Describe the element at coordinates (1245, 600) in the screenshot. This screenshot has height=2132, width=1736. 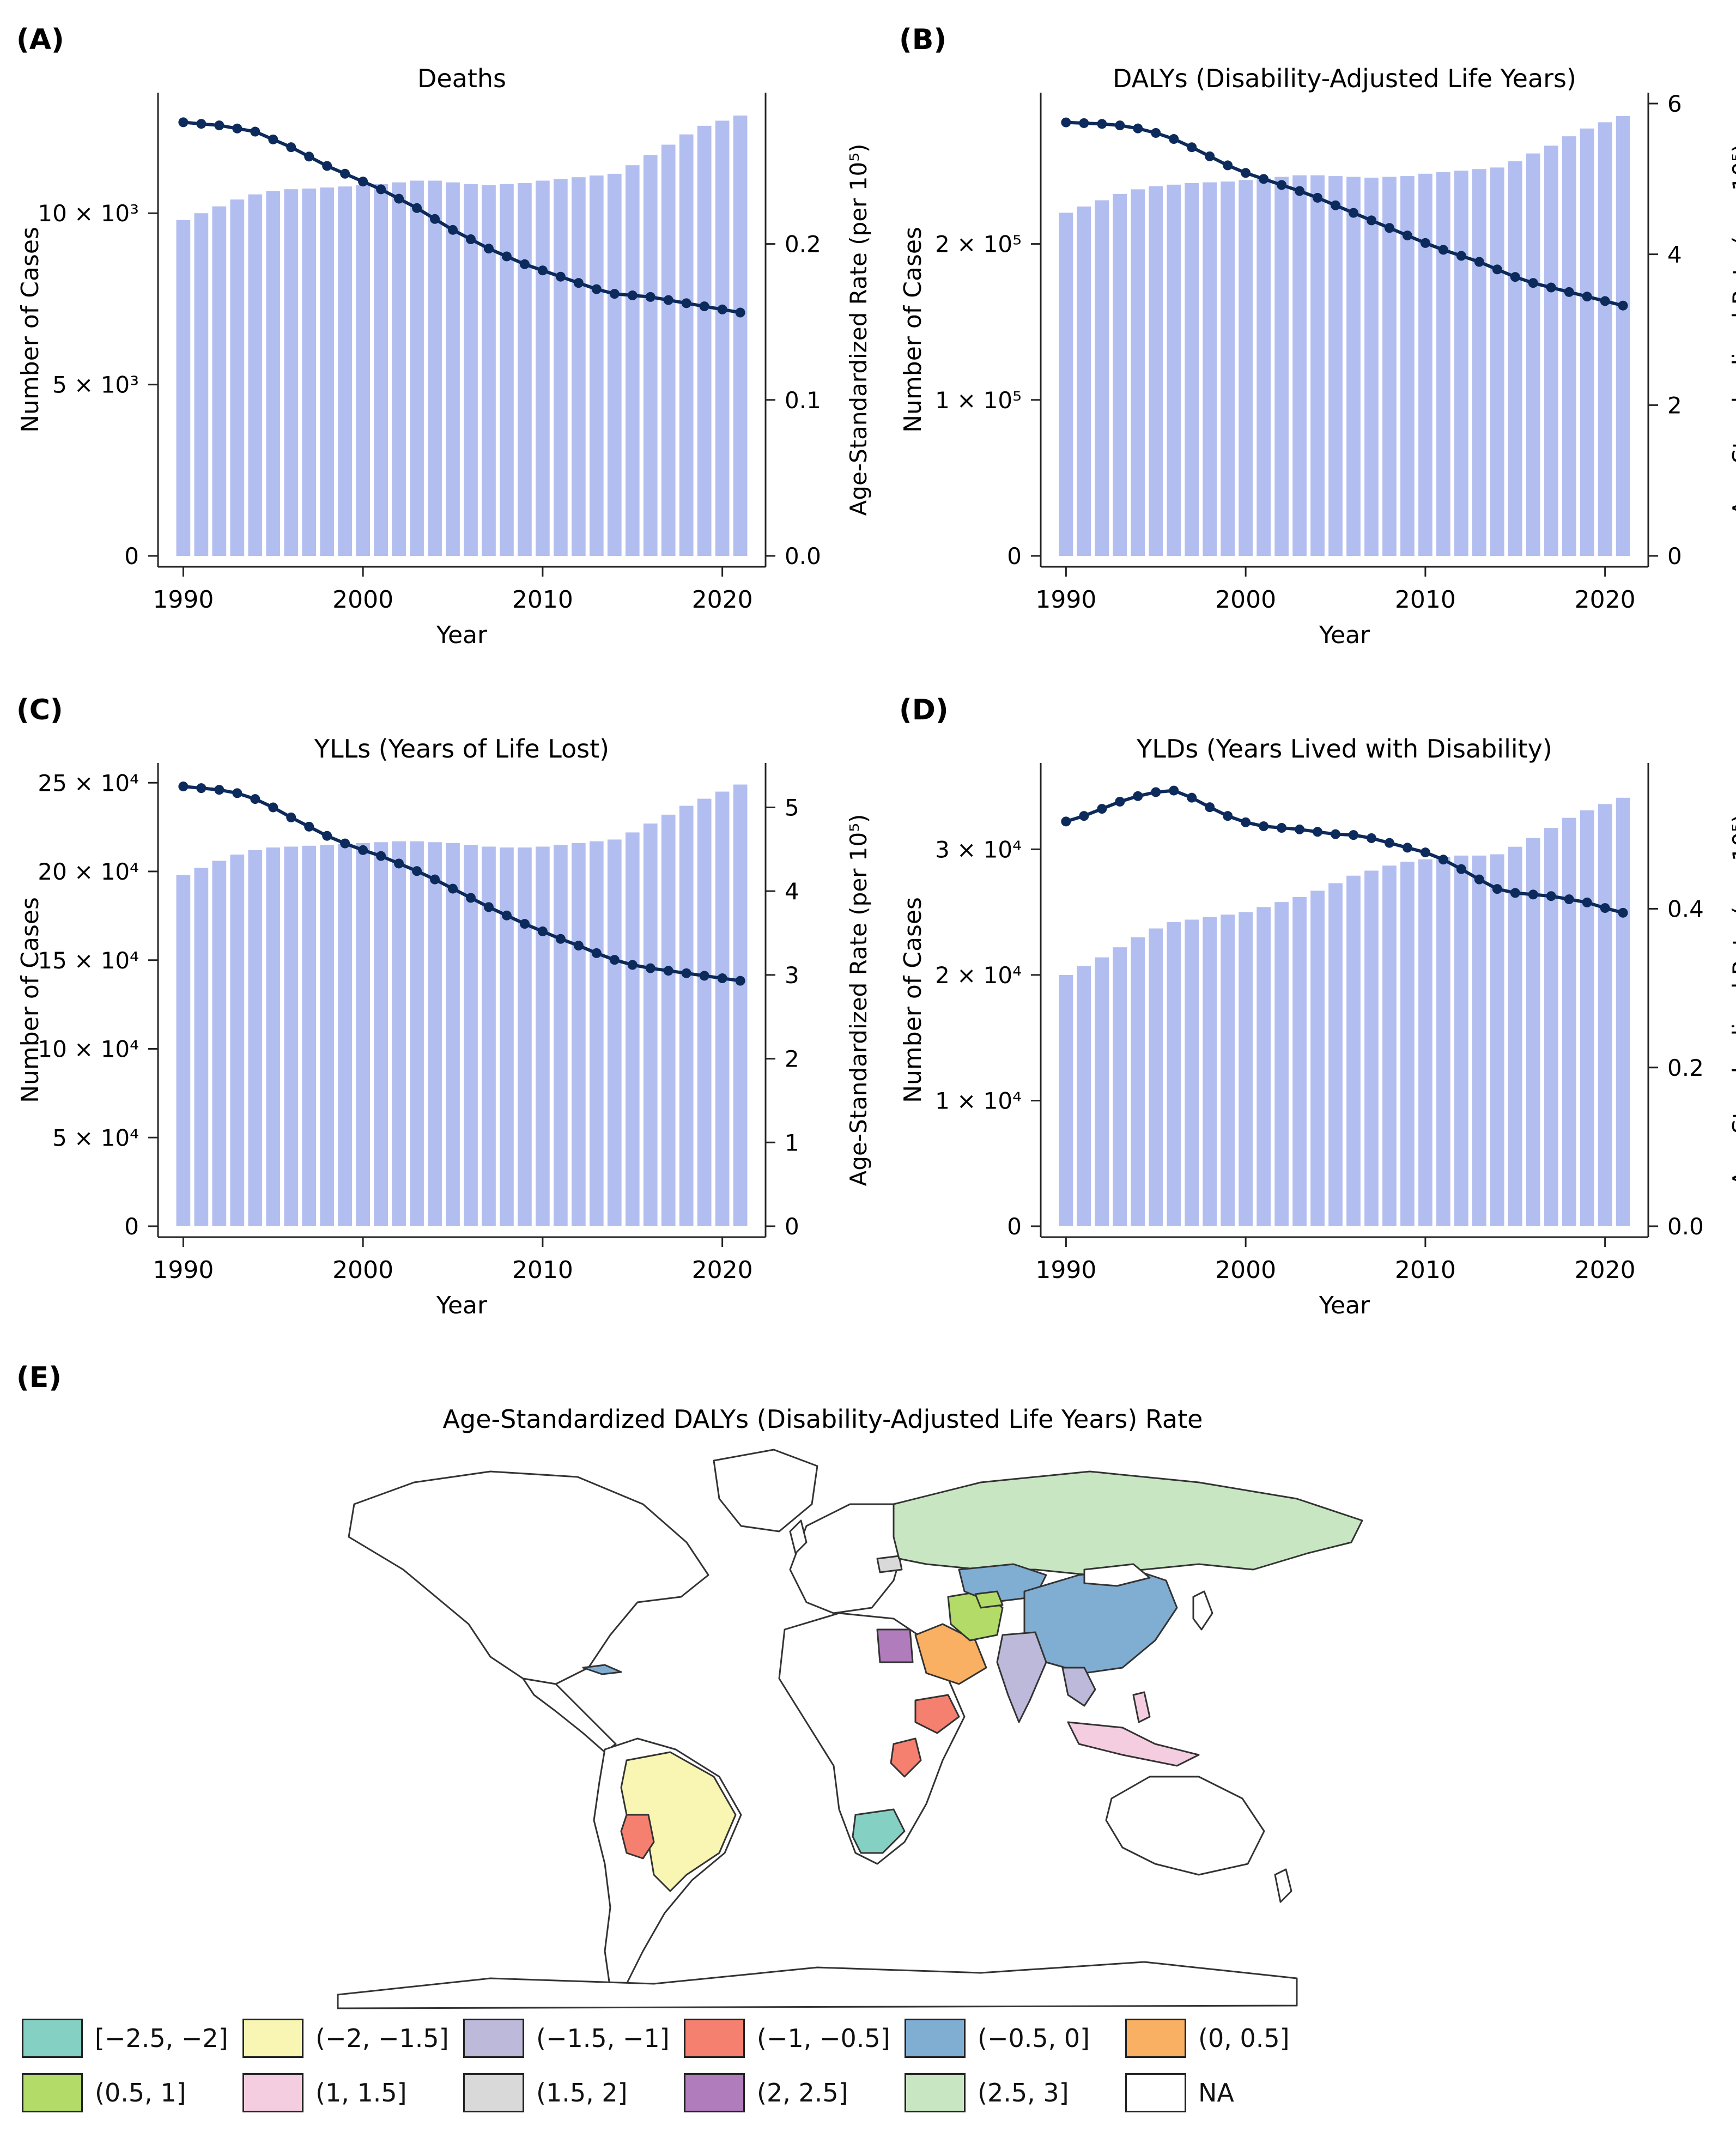
I see `x-tick-label: 2000` at that location.